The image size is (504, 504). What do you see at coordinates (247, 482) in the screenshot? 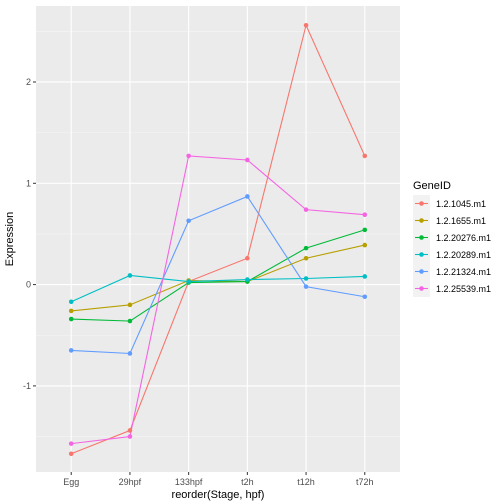
I see `x-tick-label: t2h` at bounding box center [247, 482].